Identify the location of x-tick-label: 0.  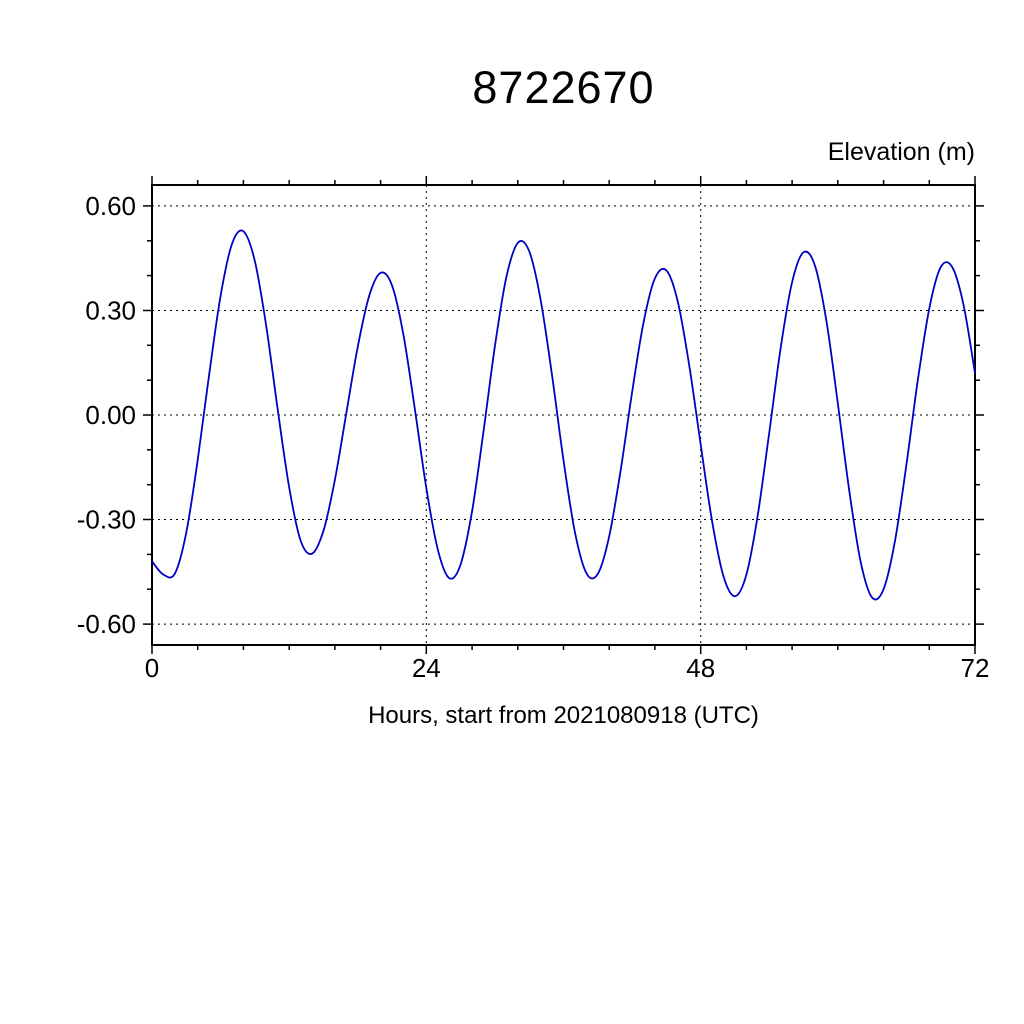
(152, 668).